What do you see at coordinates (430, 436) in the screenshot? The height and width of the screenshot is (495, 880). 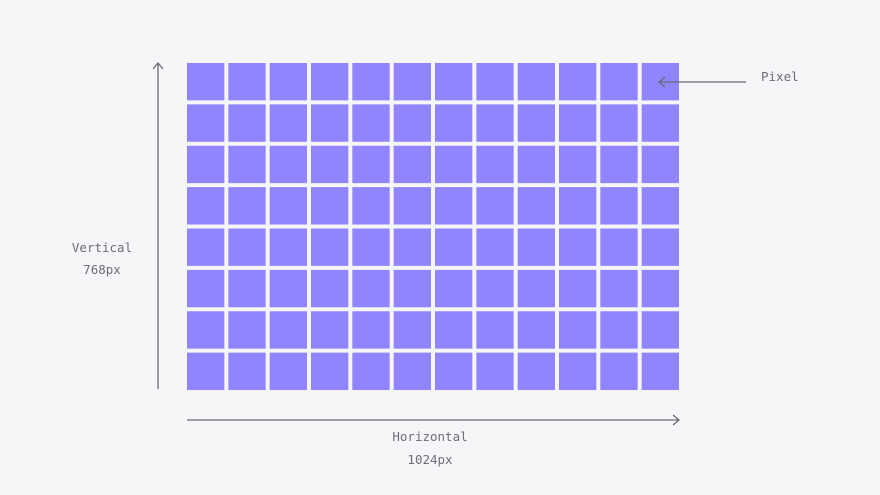 I see `horizontal-axis-title: Horizontal` at bounding box center [430, 436].